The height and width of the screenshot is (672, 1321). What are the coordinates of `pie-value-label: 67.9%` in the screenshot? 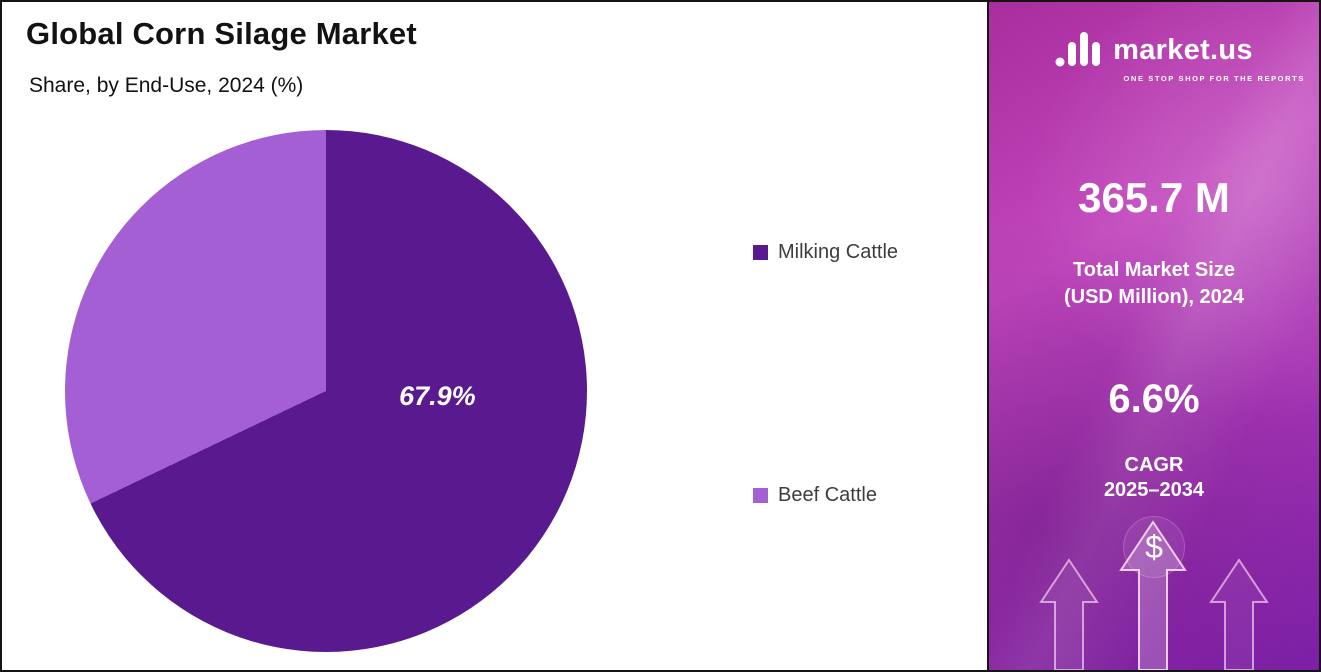 It's located at (437, 395).